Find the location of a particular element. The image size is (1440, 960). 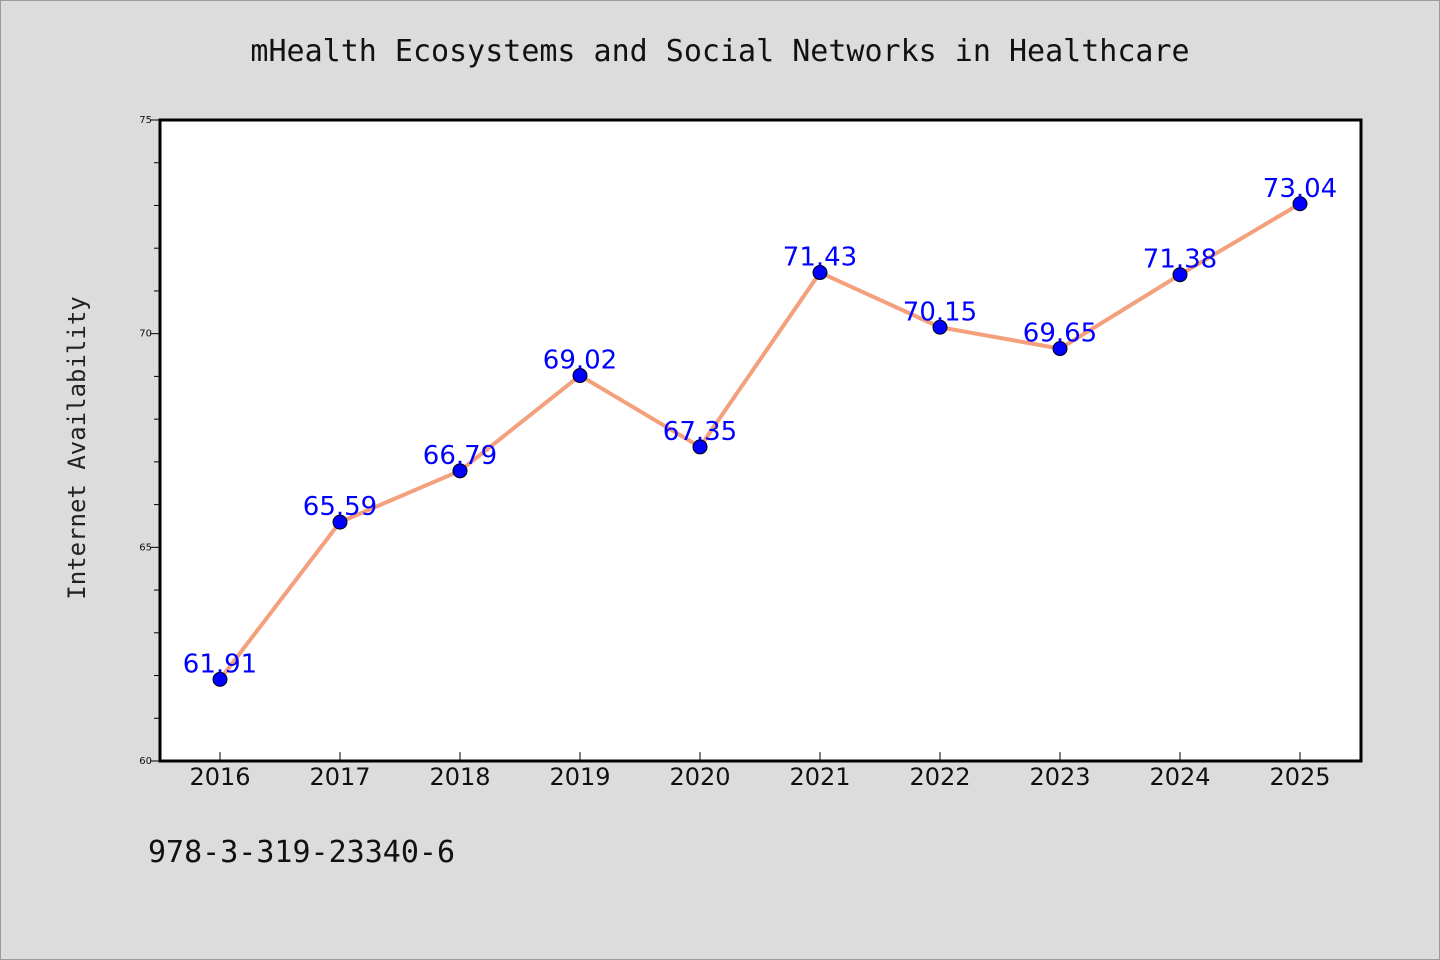

x-tick-label: 2019 is located at coordinates (579, 777).